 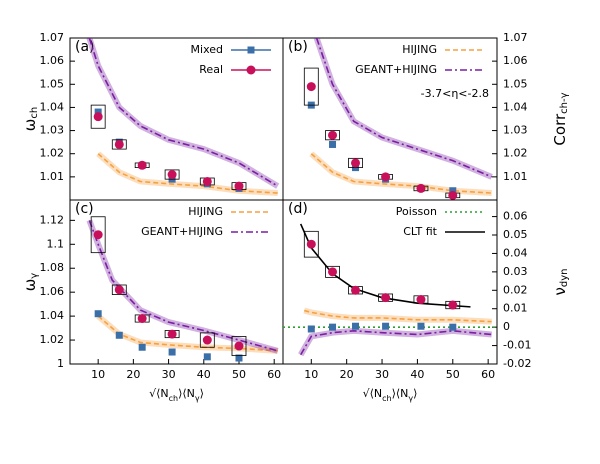 I want to click on y-tick-label: 1.08, so click(x=52, y=267).